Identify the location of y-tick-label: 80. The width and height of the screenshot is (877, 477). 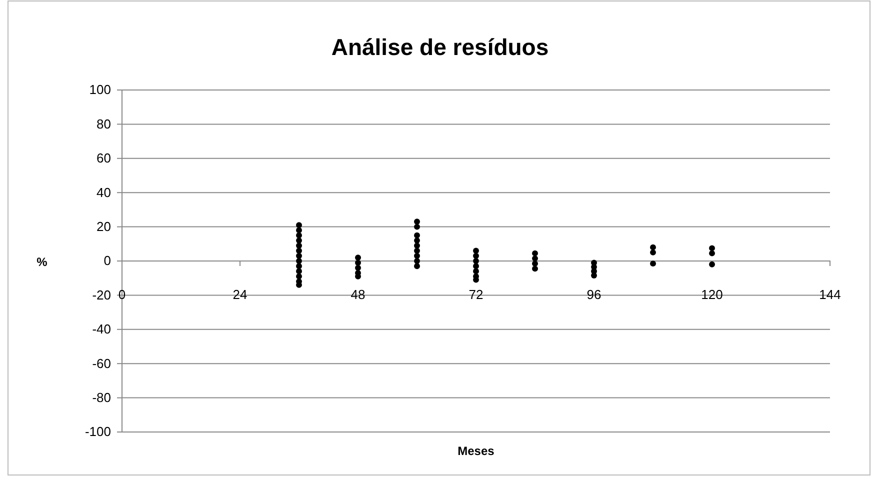
(103, 124).